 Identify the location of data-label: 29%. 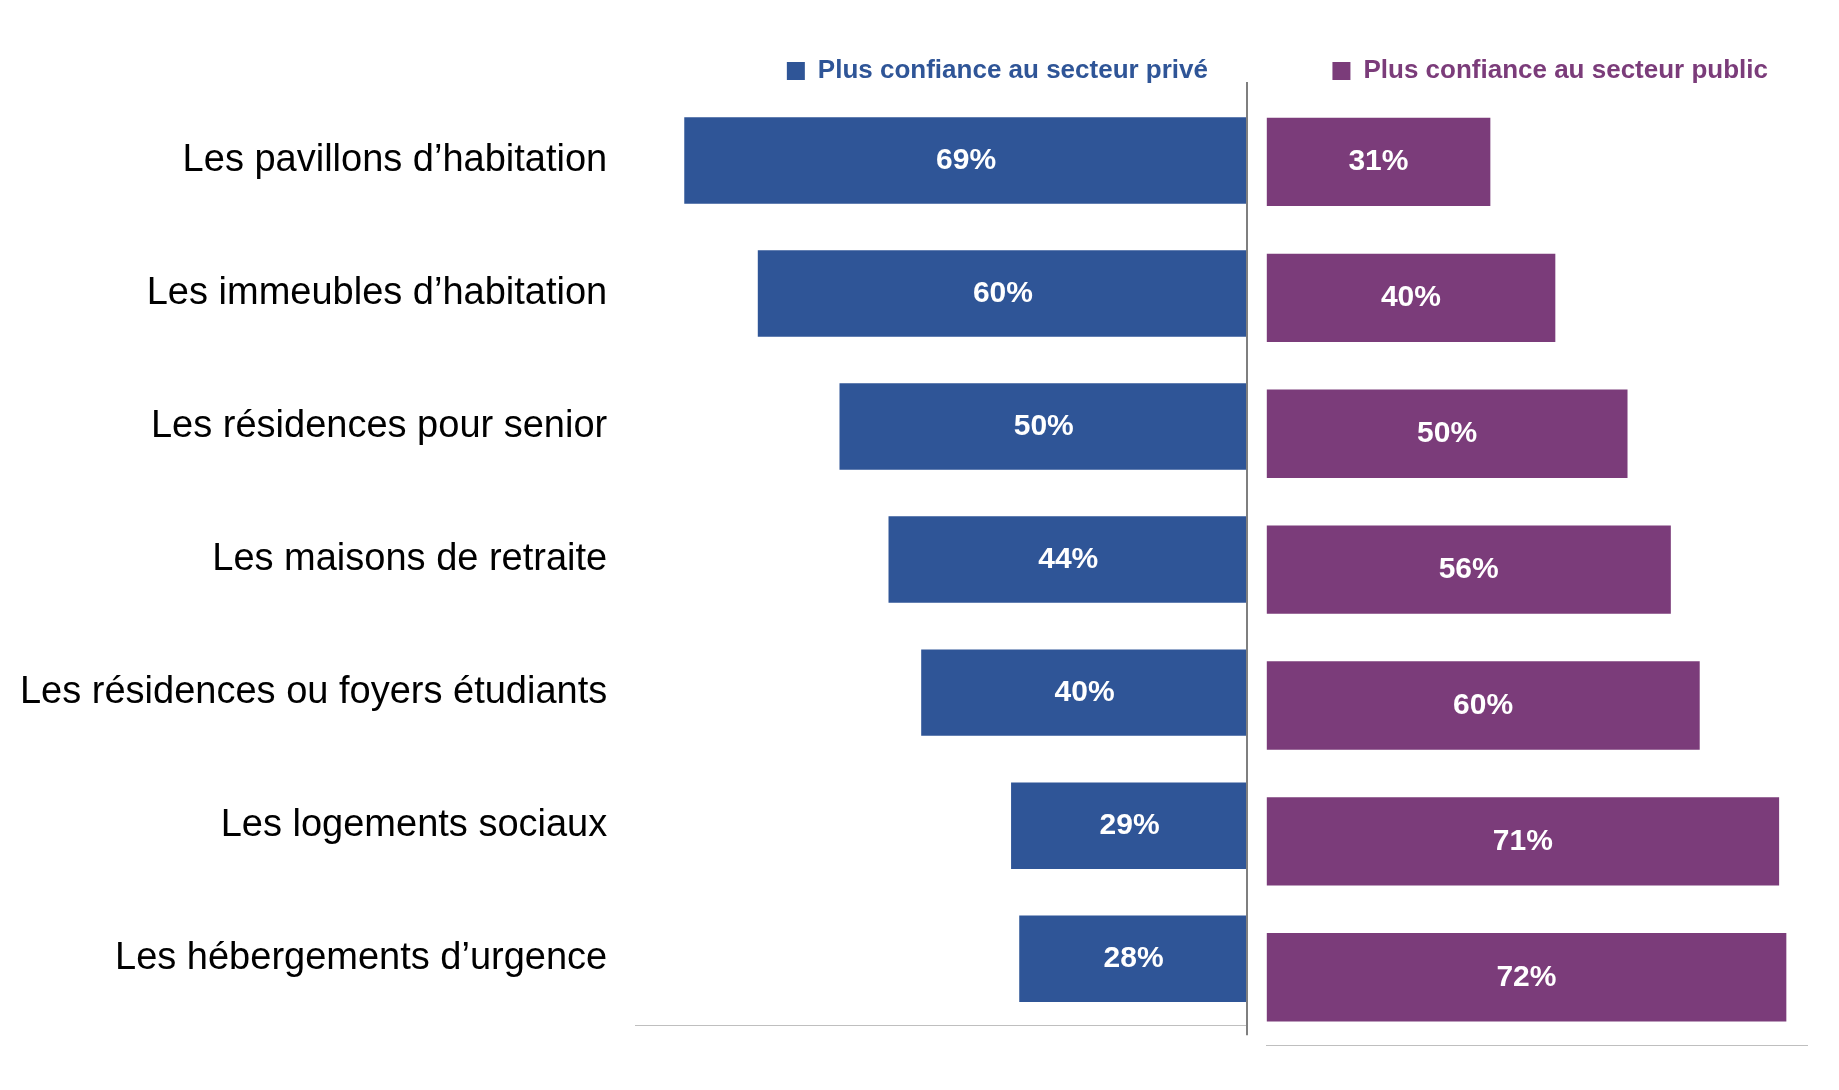
(1129, 823).